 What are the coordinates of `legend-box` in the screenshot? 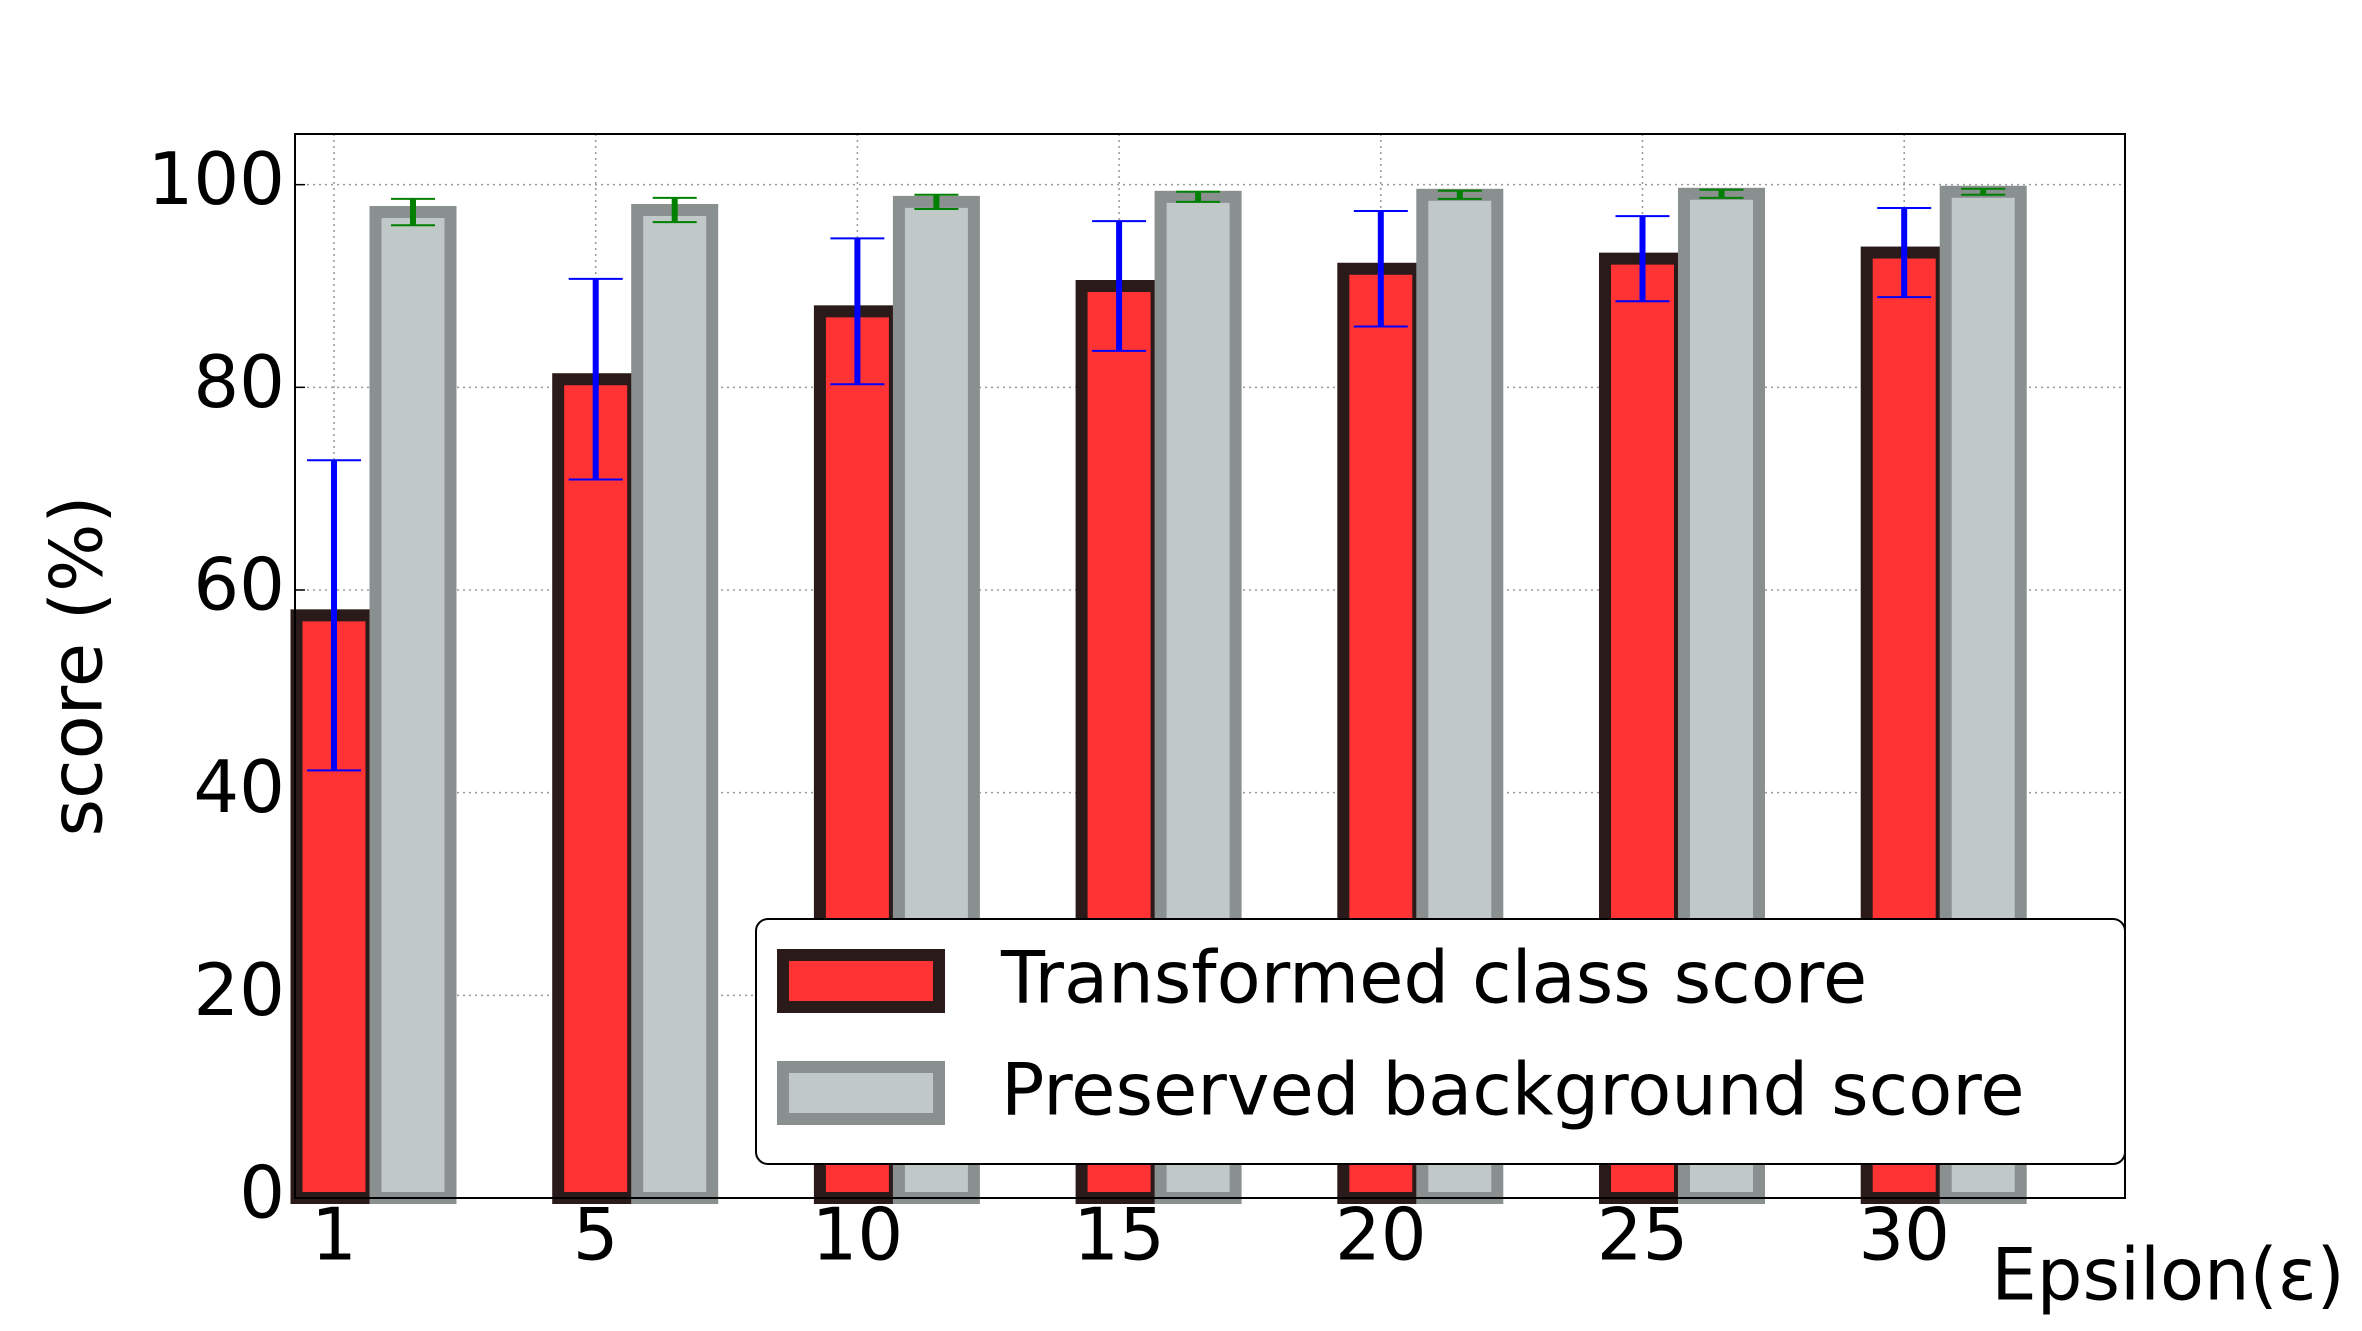 It's located at (1440, 1041).